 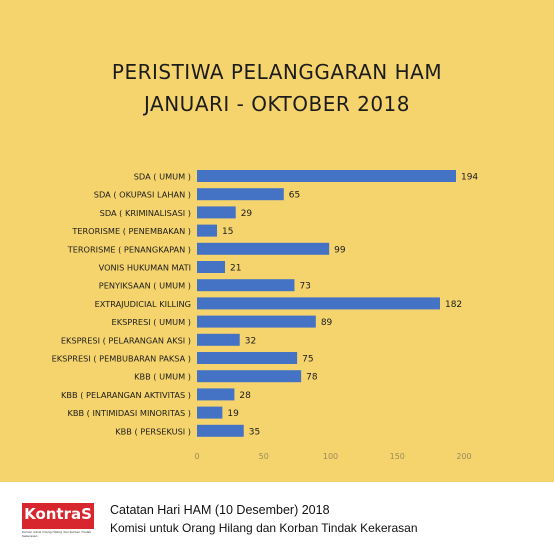 What do you see at coordinates (245, 396) in the screenshot?
I see `value-label: 28` at bounding box center [245, 396].